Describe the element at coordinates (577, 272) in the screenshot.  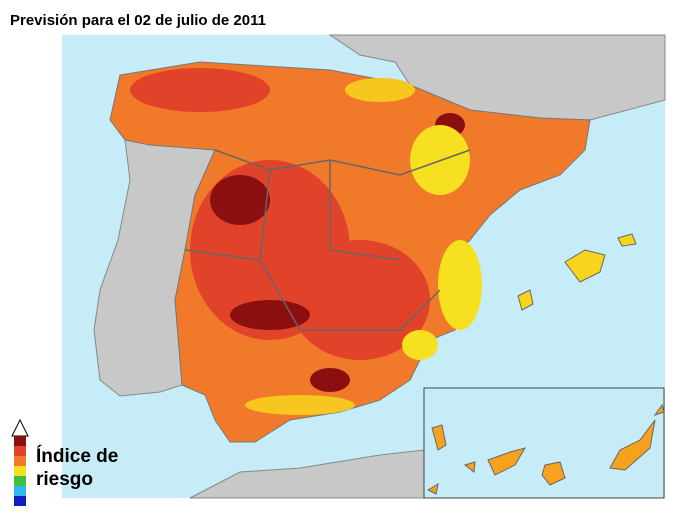
I see `balearic-islands` at that location.